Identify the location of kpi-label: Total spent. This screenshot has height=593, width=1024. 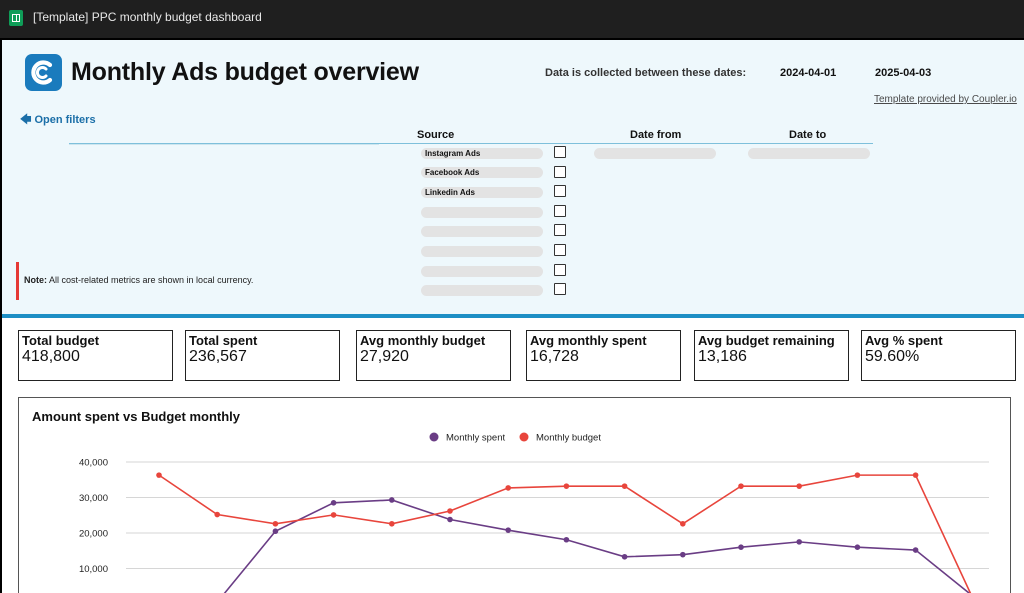
(223, 340).